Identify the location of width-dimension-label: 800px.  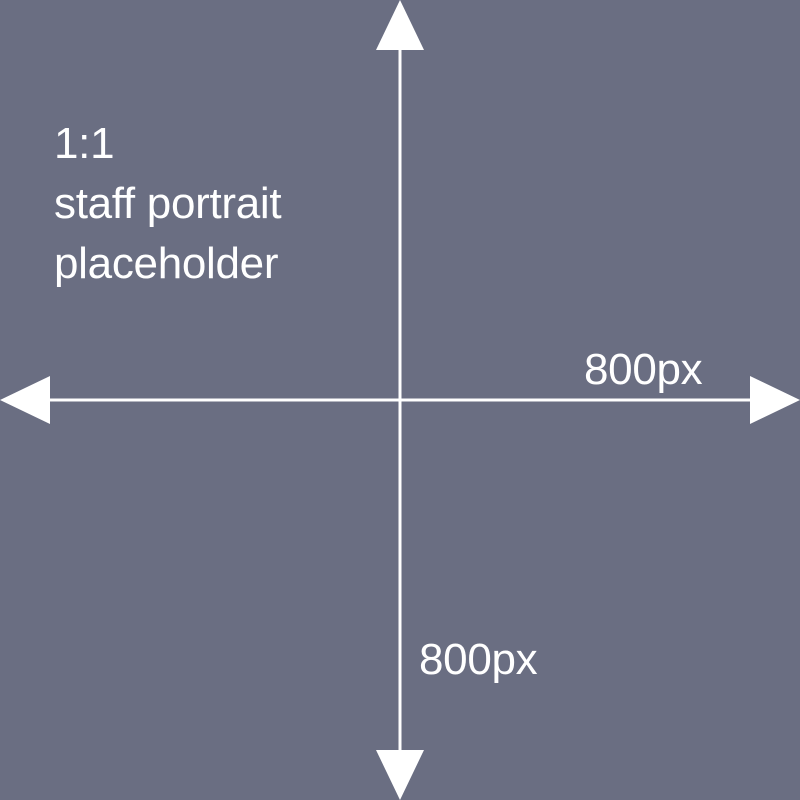
(643, 369).